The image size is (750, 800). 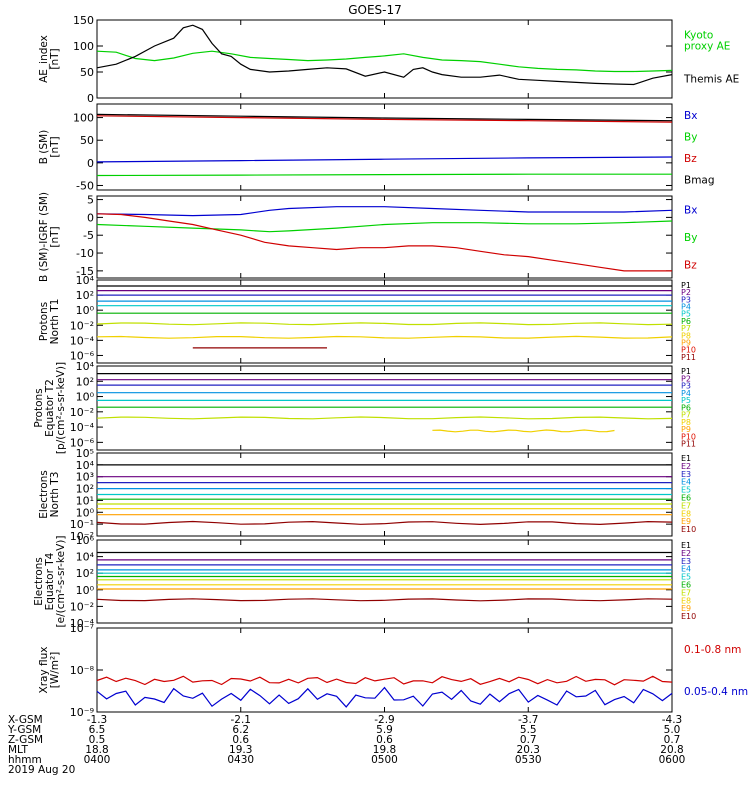 I want to click on series-line-p8, so click(x=384, y=337).